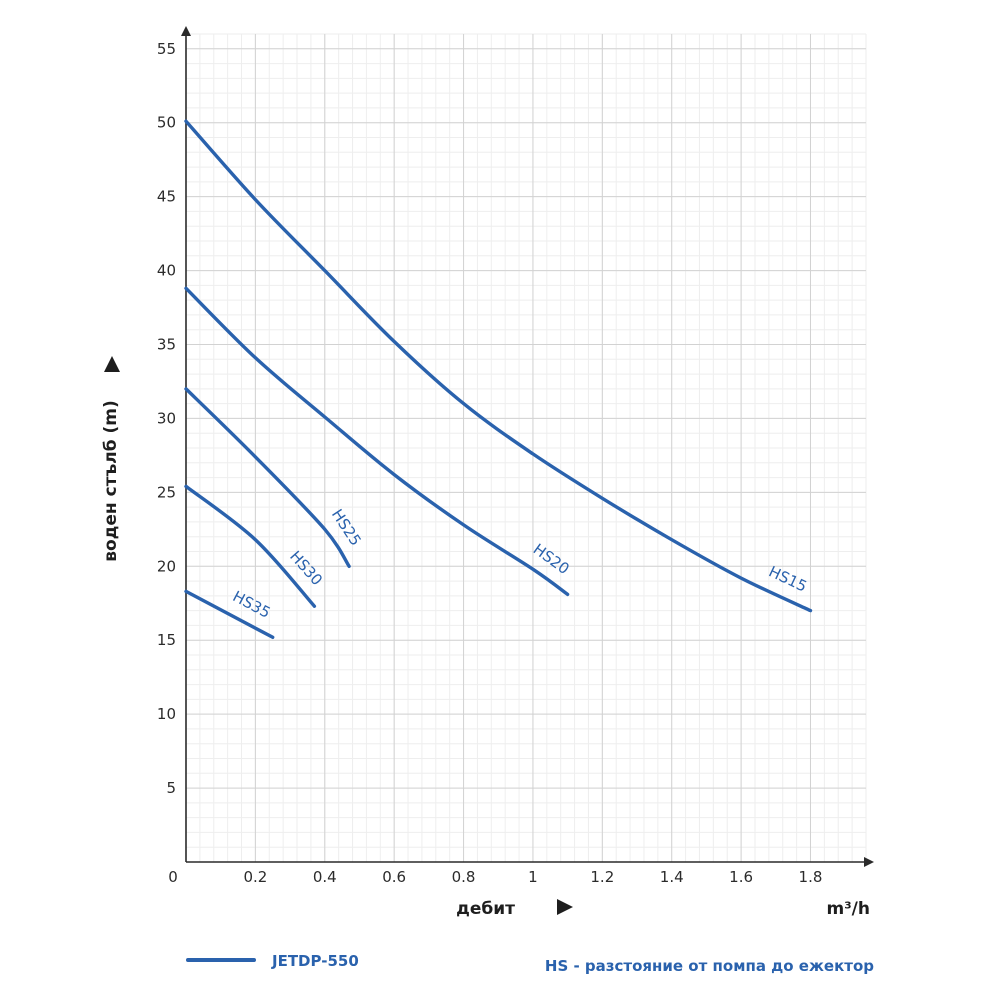  What do you see at coordinates (325, 877) in the screenshot?
I see `x-tick-label: 0.4` at bounding box center [325, 877].